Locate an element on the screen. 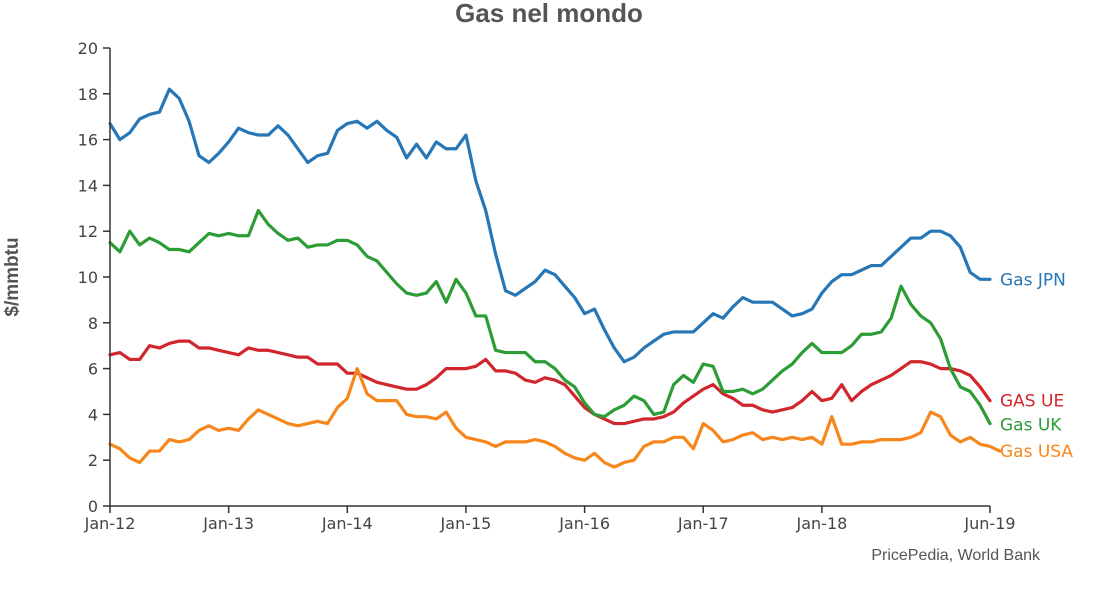 This screenshot has width=1117, height=596. y-tick-label: 14 is located at coordinates (88, 185).